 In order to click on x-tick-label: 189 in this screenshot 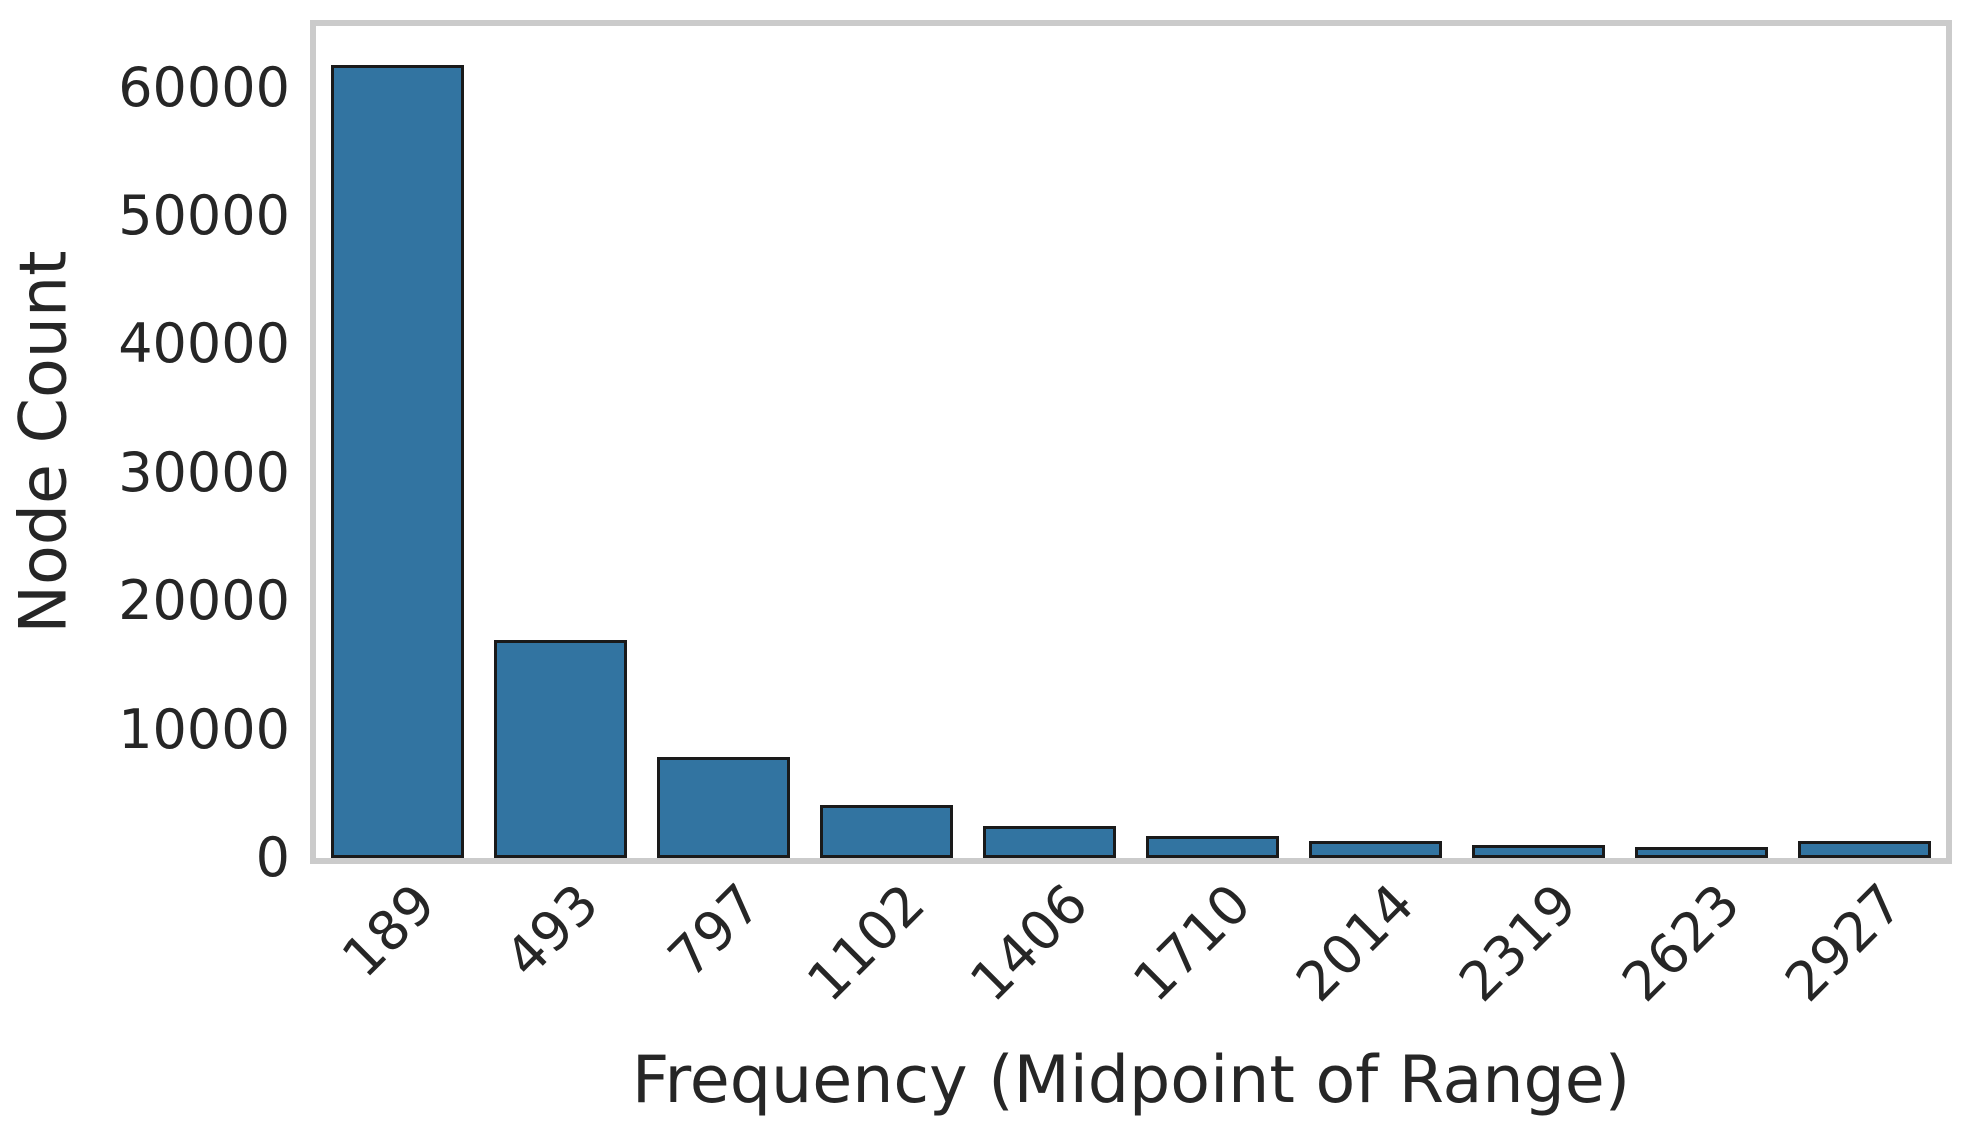, I will do `click(389, 930)`.